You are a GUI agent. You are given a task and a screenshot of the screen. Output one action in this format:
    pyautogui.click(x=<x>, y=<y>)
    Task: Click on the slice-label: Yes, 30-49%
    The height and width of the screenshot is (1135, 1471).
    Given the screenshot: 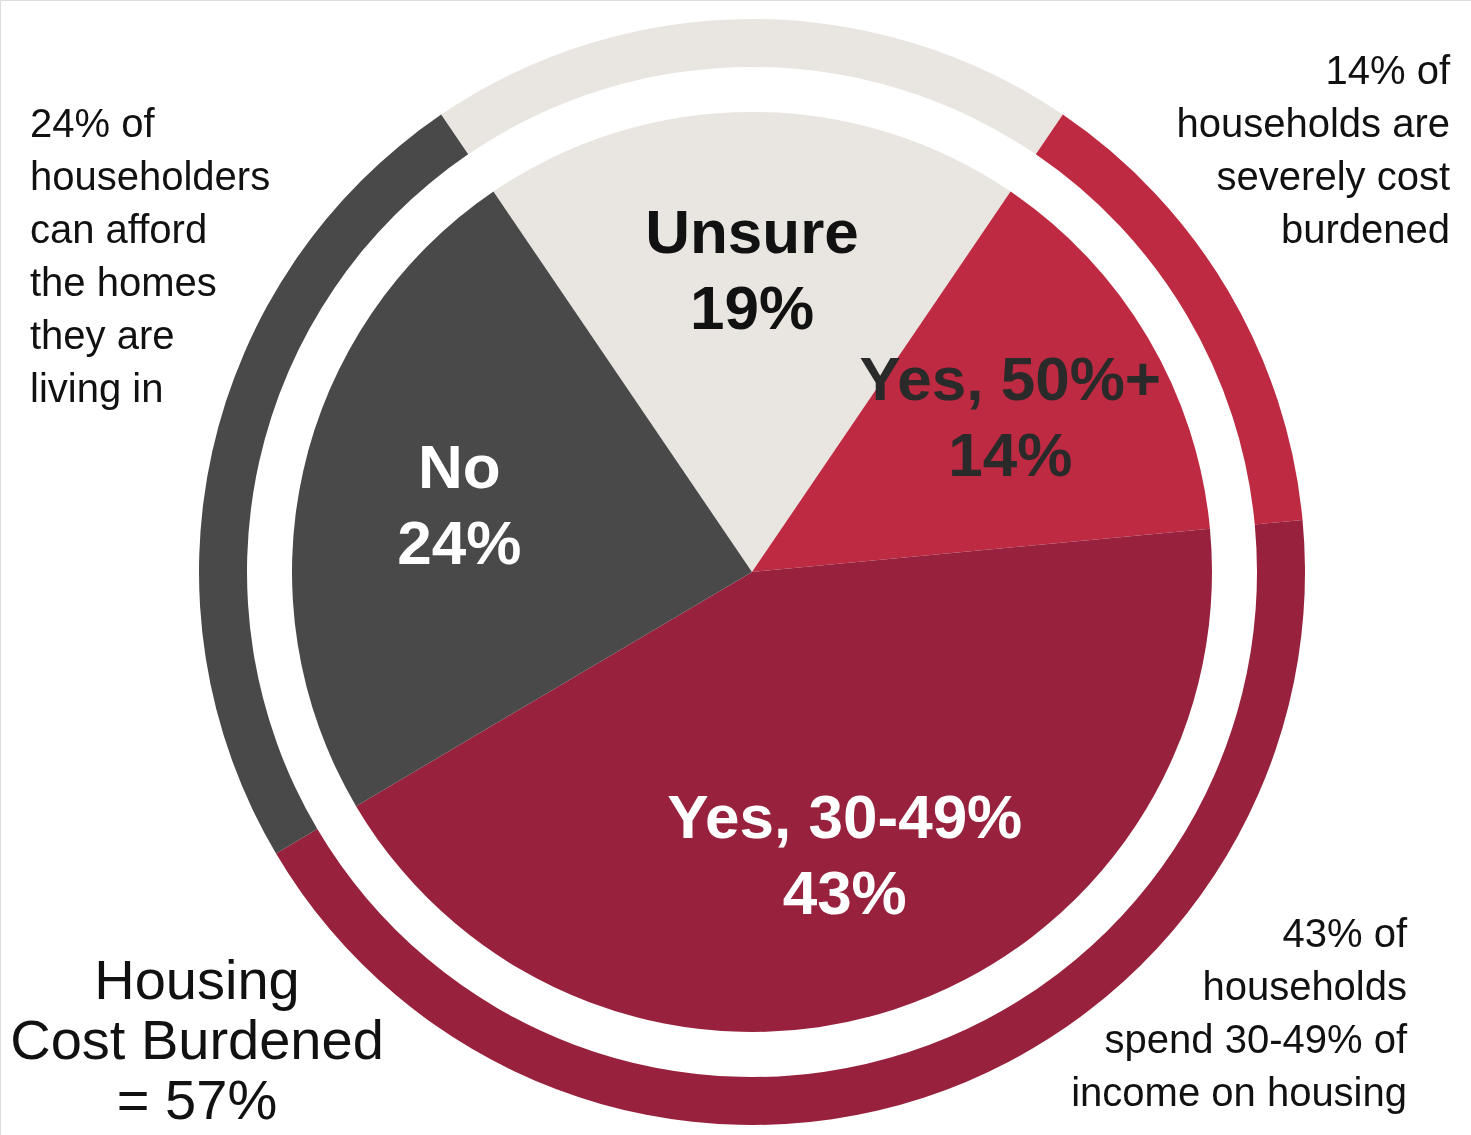 What is the action you would take?
    pyautogui.click(x=845, y=817)
    